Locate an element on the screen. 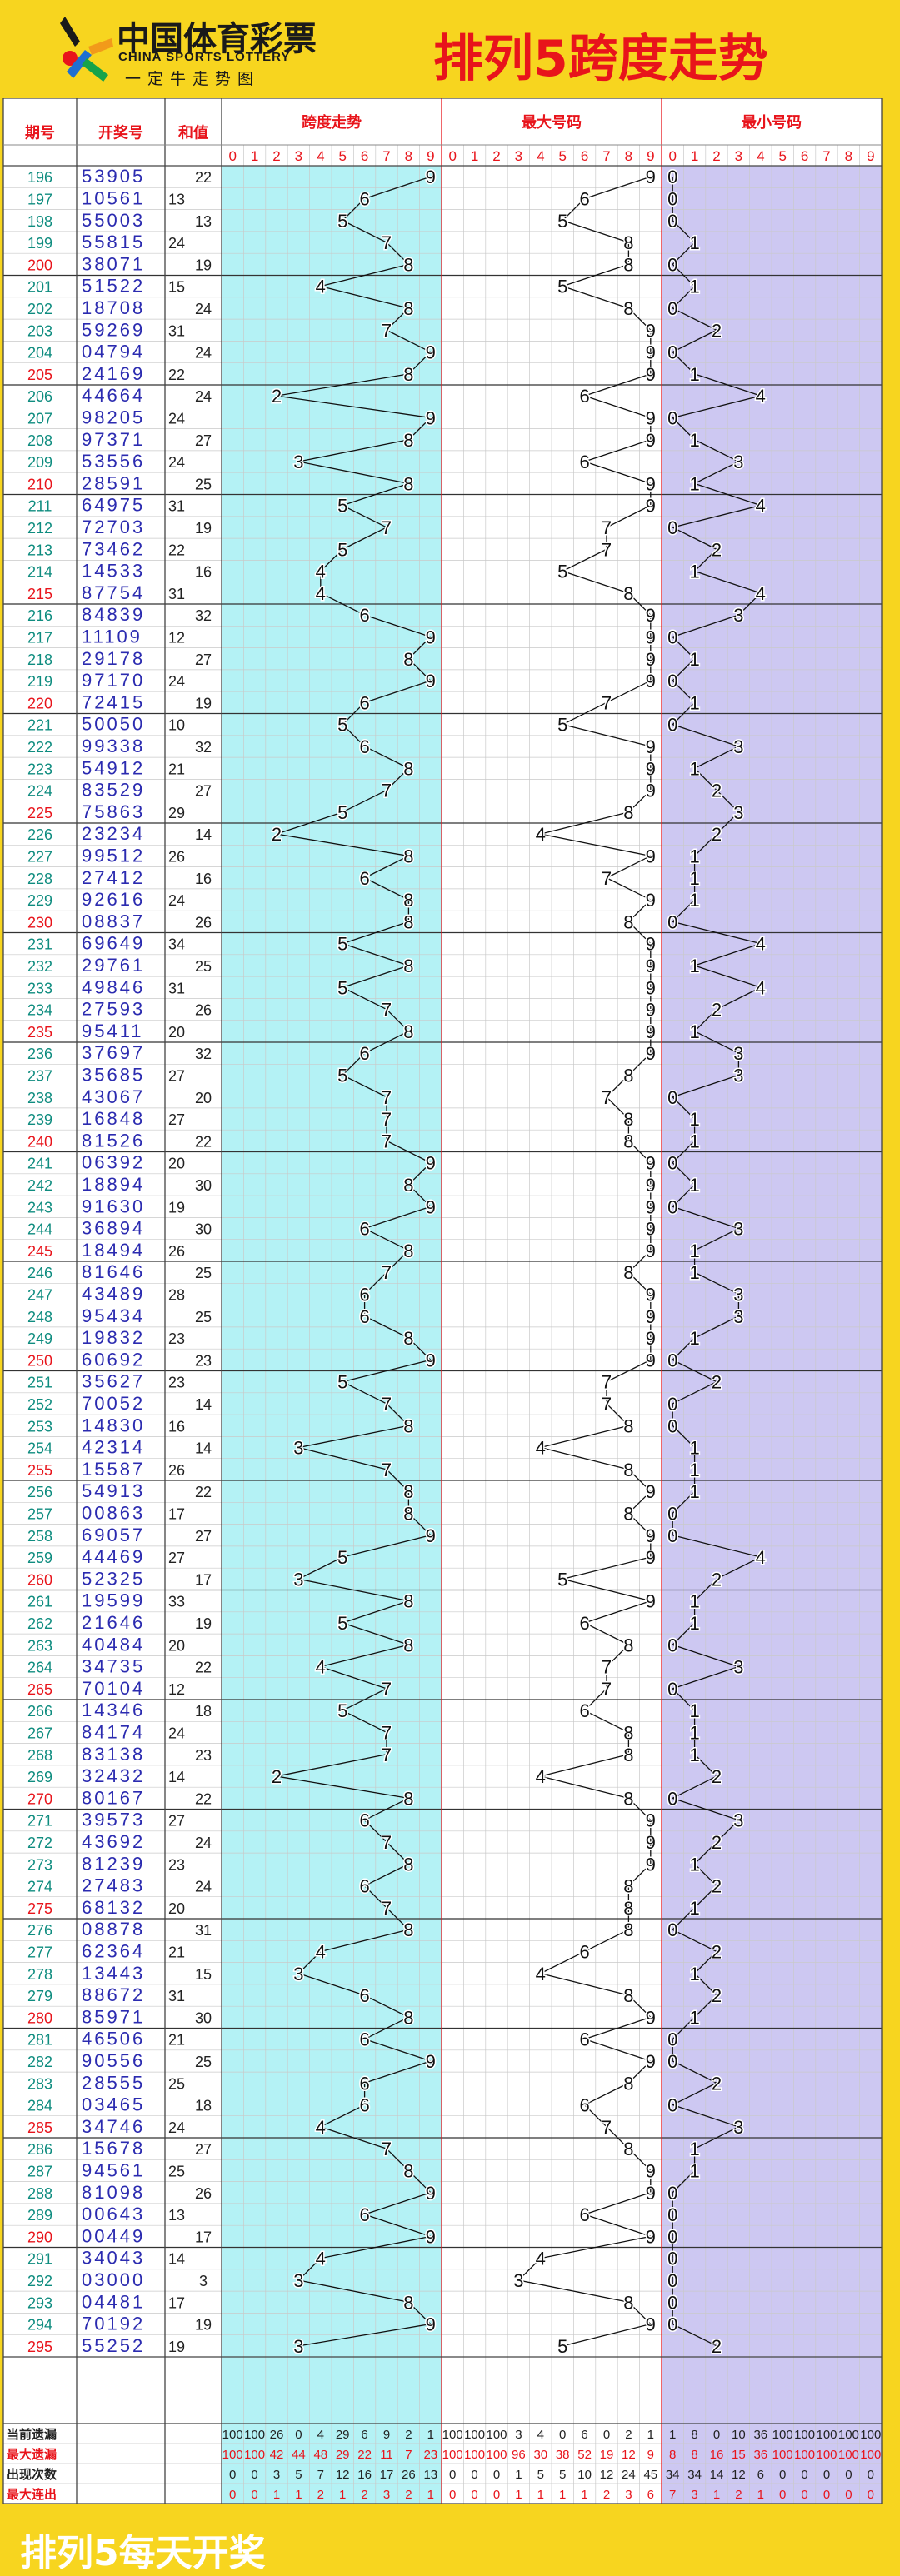 The height and width of the screenshot is (2576, 900). digit-header: 3 is located at coordinates (738, 156).